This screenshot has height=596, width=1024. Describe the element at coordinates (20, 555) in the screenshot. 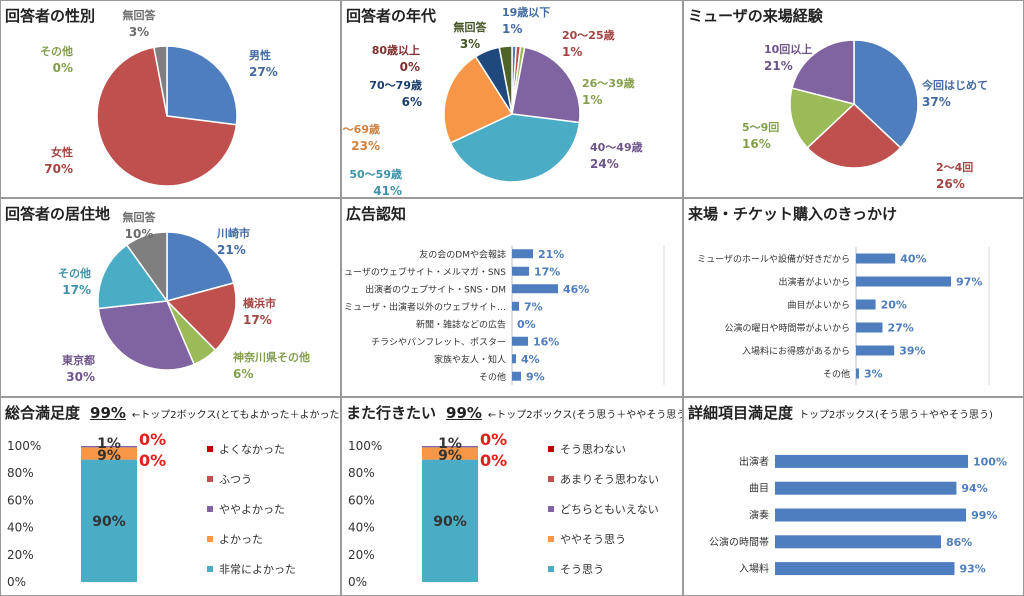

I see `y-tick-label: 20%` at that location.